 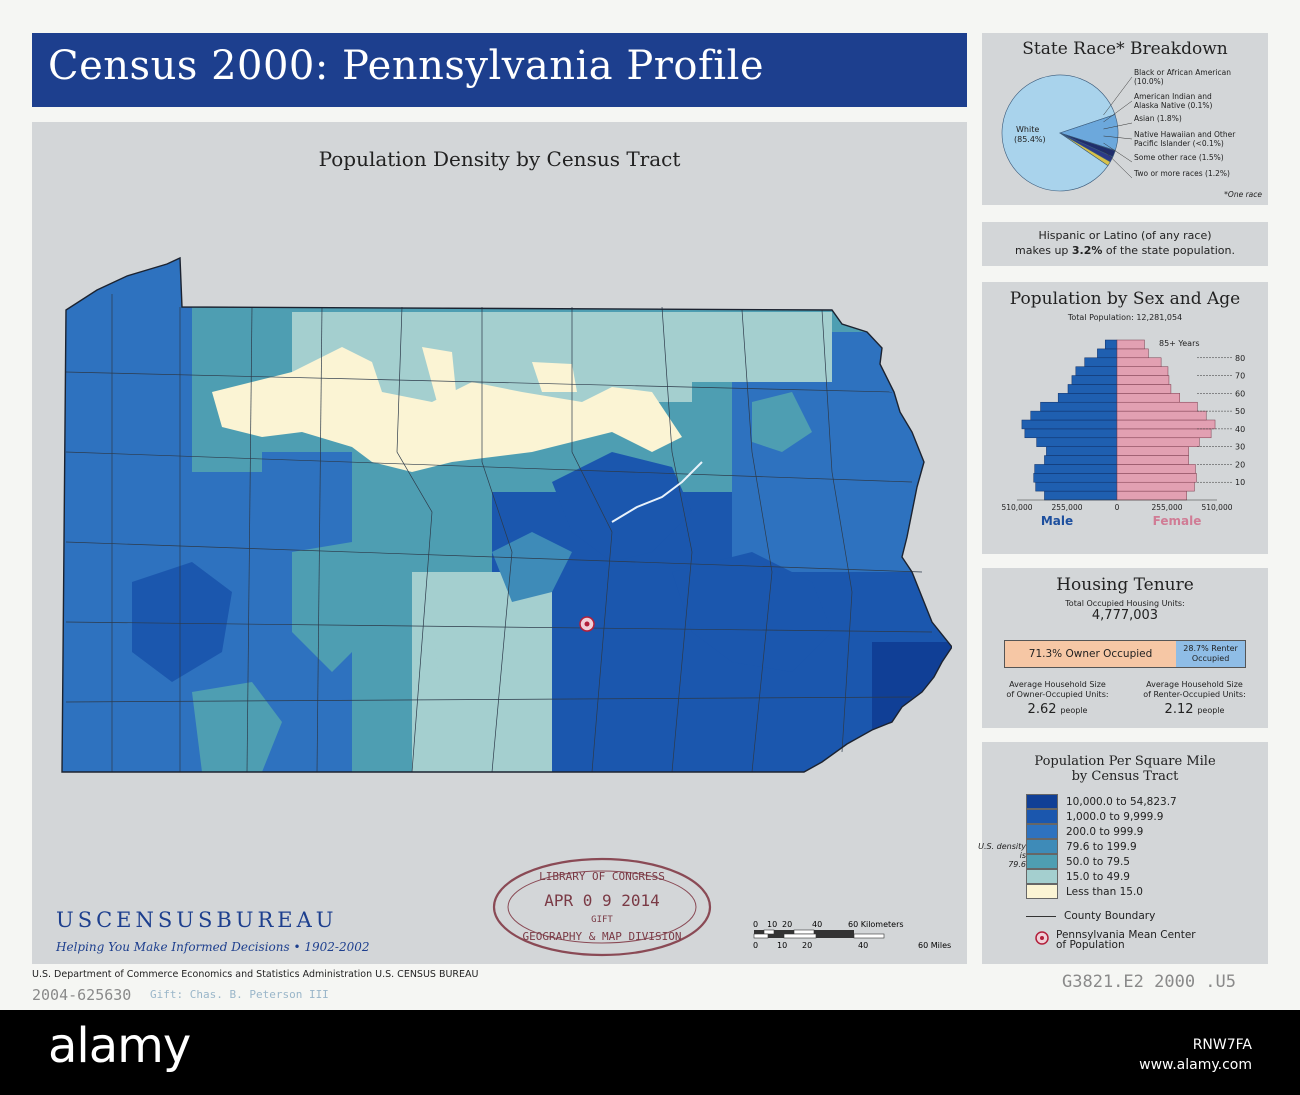 What do you see at coordinates (1240, 376) in the screenshot?
I see `age-tick-label: 70` at bounding box center [1240, 376].